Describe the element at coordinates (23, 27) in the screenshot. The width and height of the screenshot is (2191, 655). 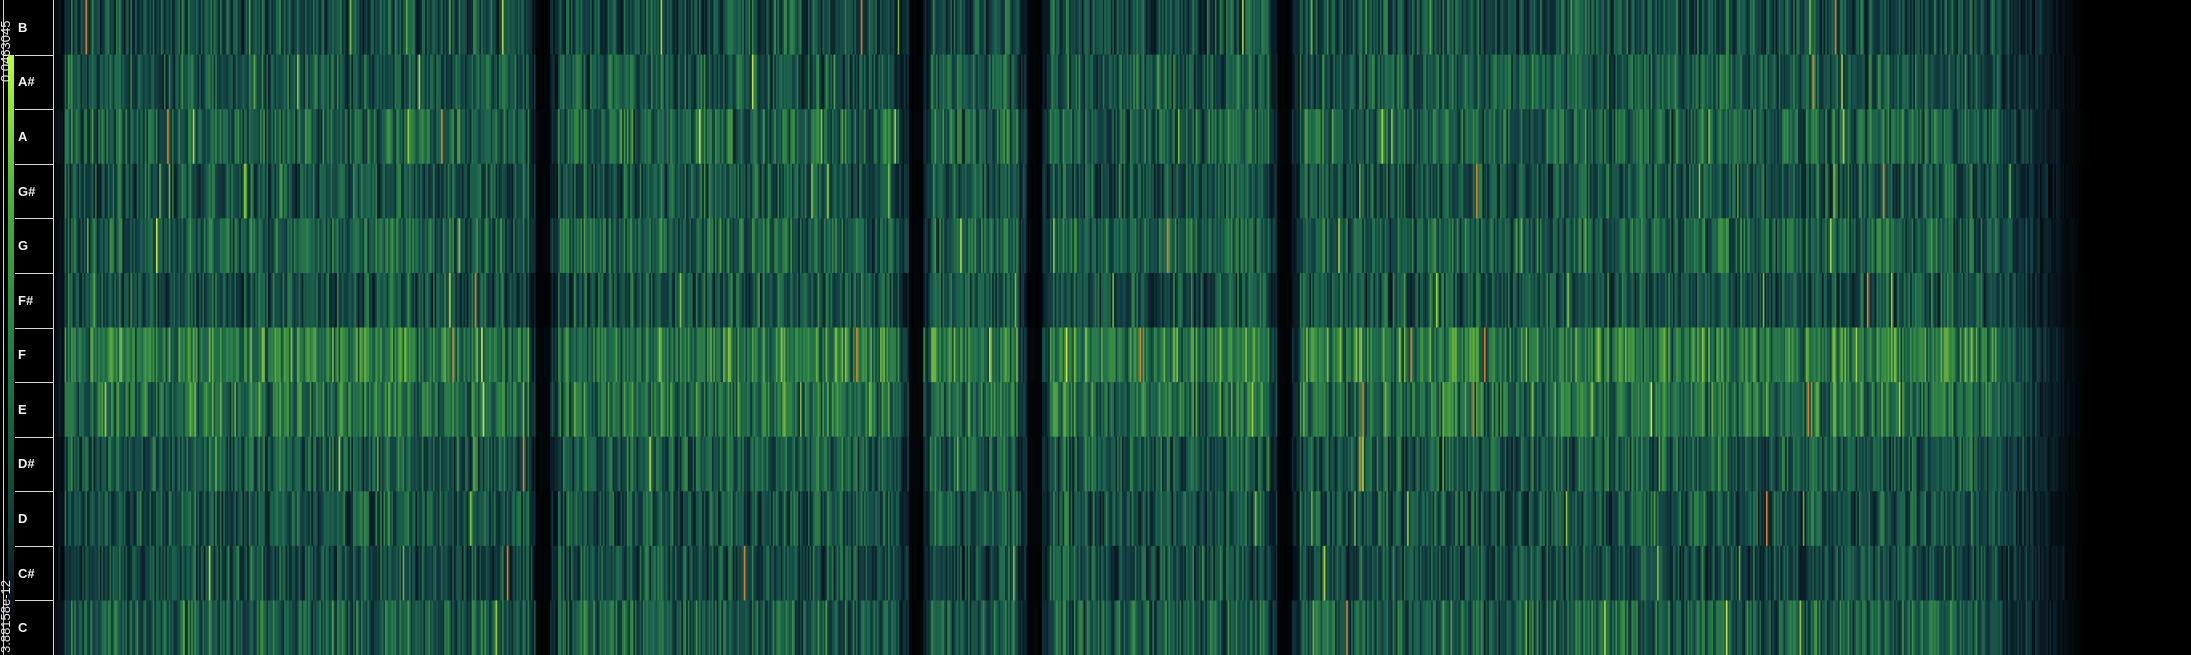
I see `pitch-label-b: B` at that location.